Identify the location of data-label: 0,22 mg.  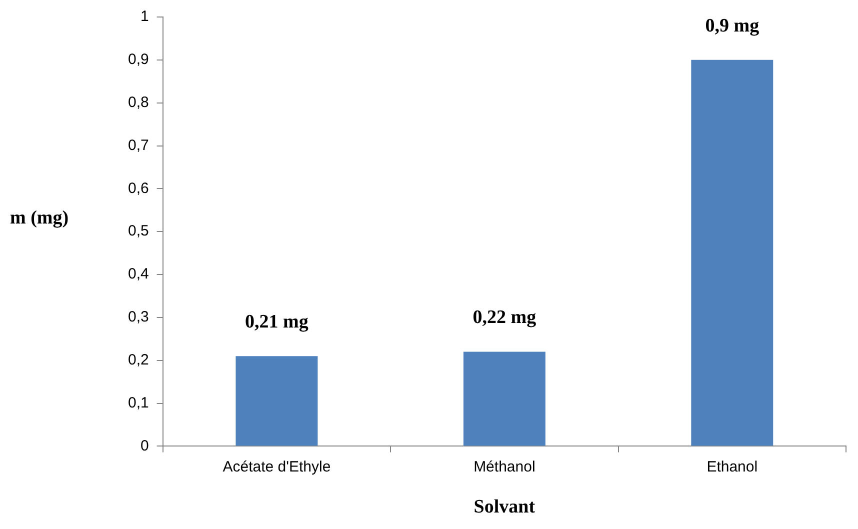
(504, 317).